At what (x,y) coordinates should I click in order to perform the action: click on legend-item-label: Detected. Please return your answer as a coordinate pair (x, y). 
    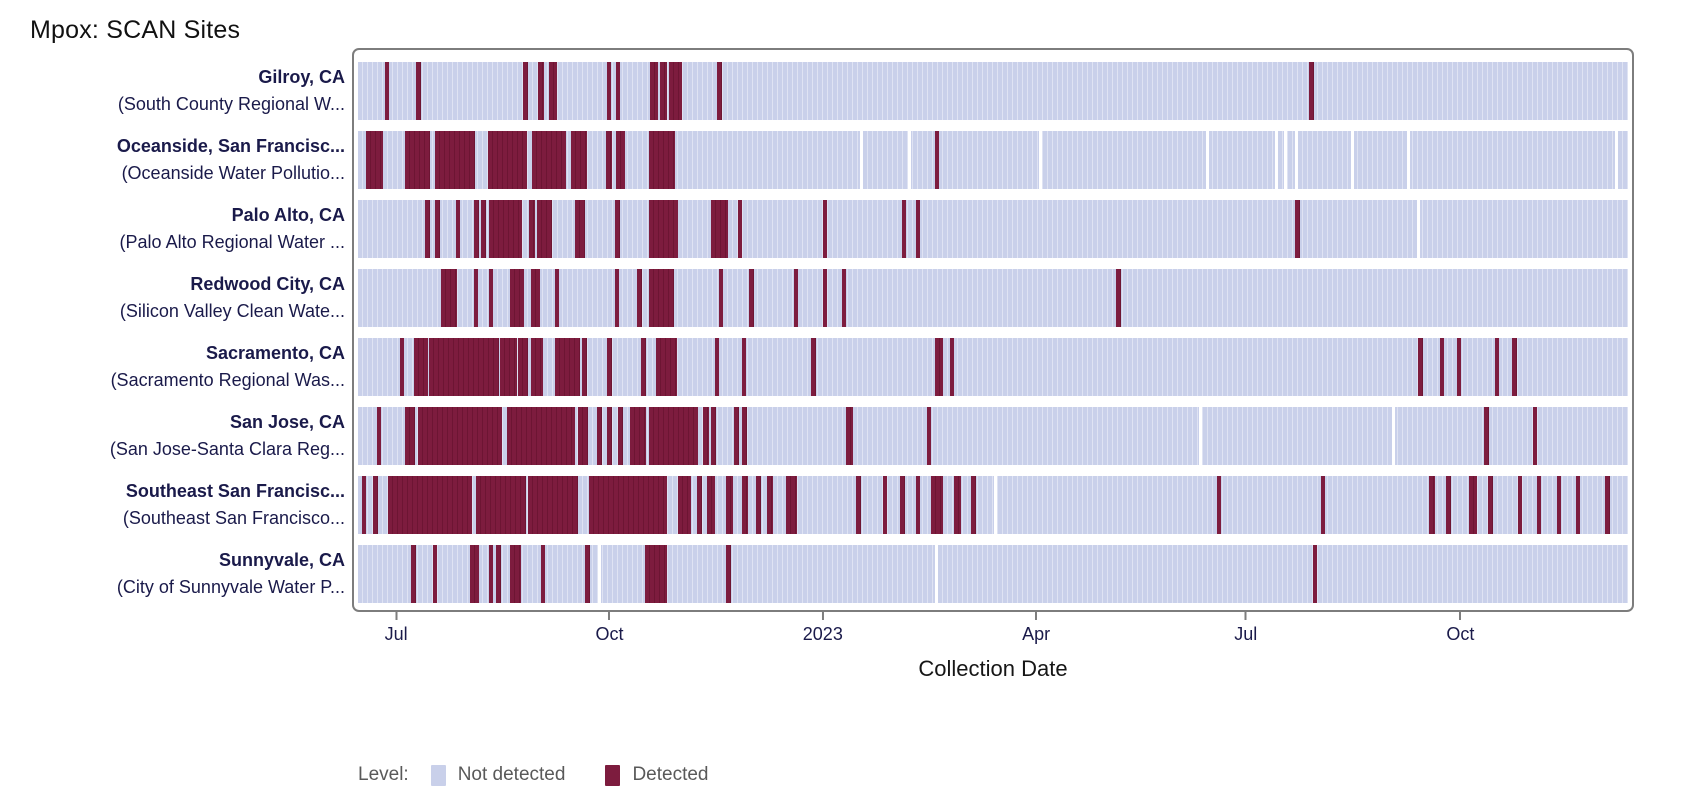
    Looking at the image, I should click on (670, 774).